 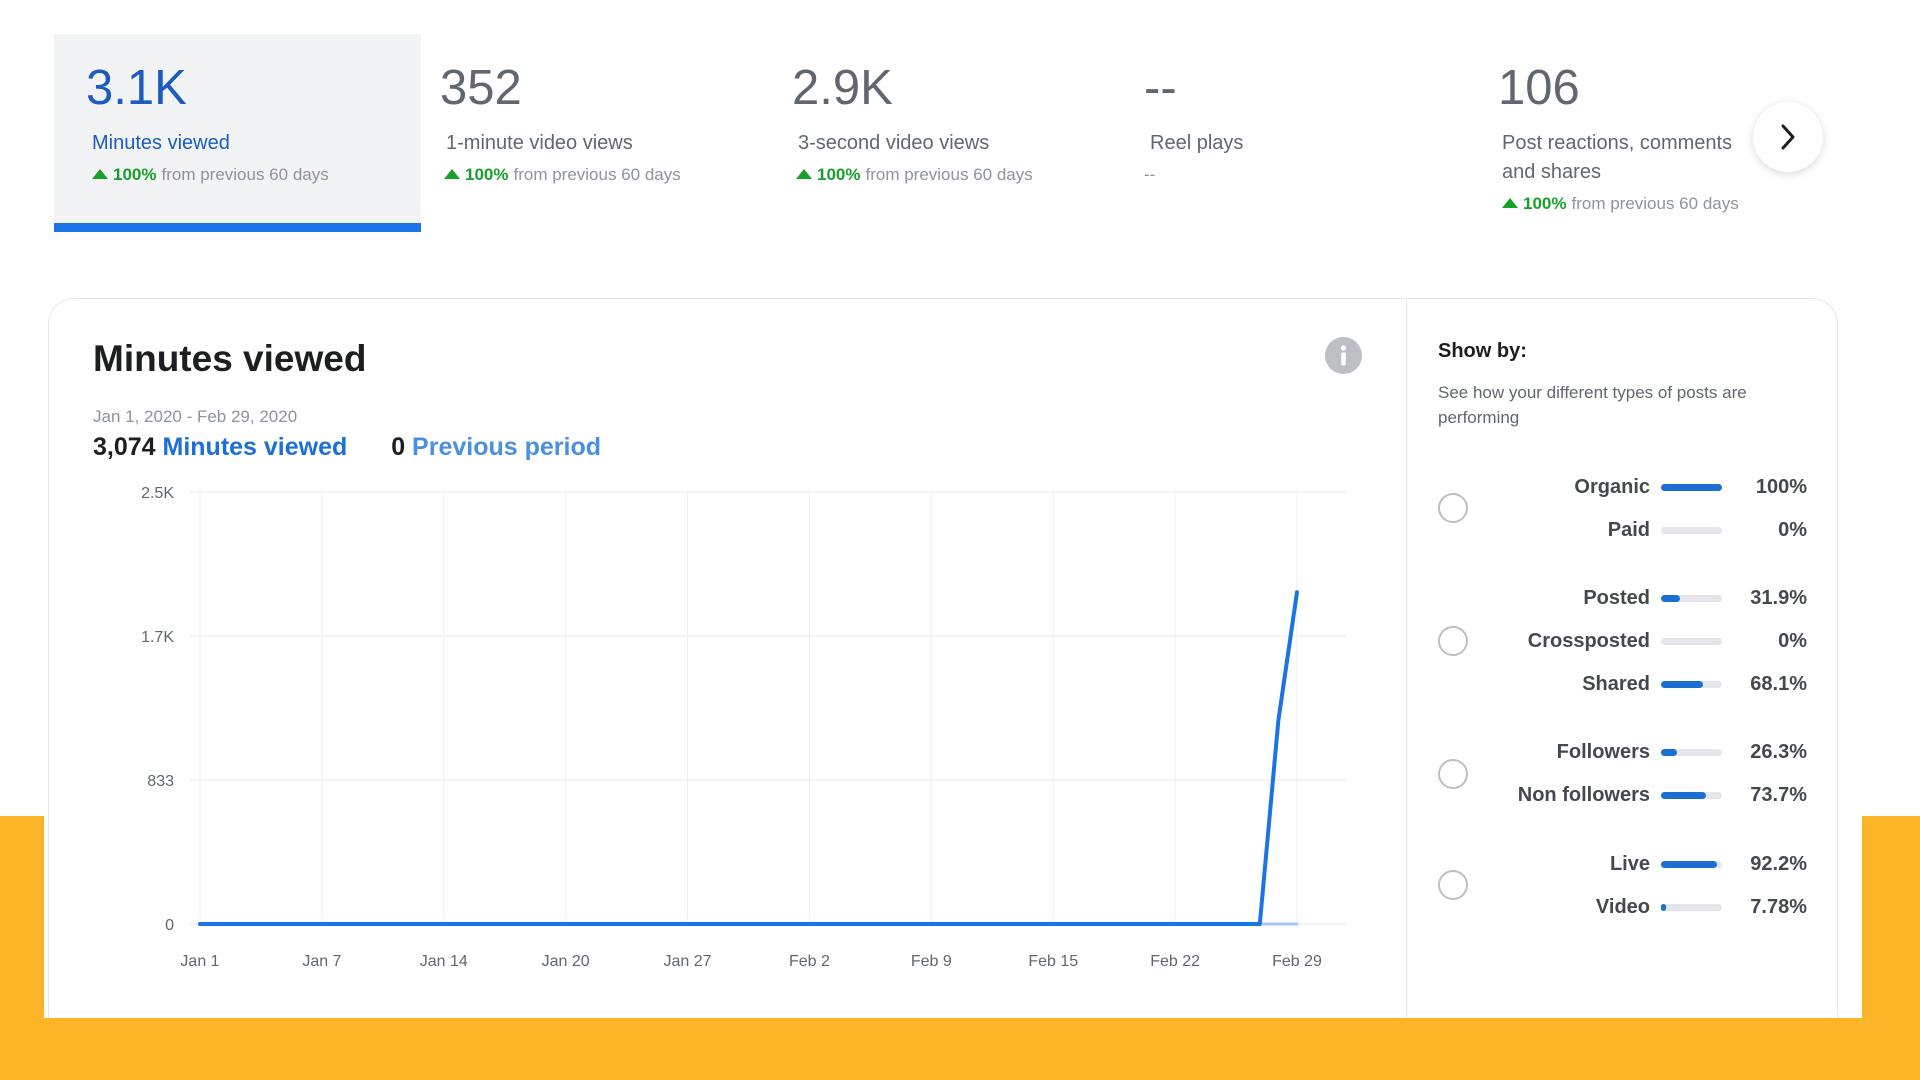 What do you see at coordinates (1297, 961) in the screenshot?
I see `x-tick-label: Feb 29` at bounding box center [1297, 961].